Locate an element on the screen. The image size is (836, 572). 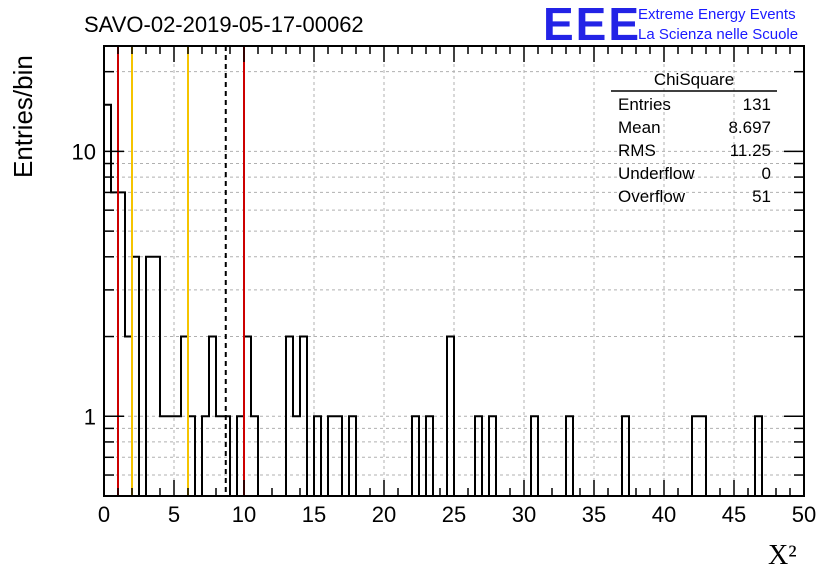
x-tick-label: 25 is located at coordinates (454, 514).